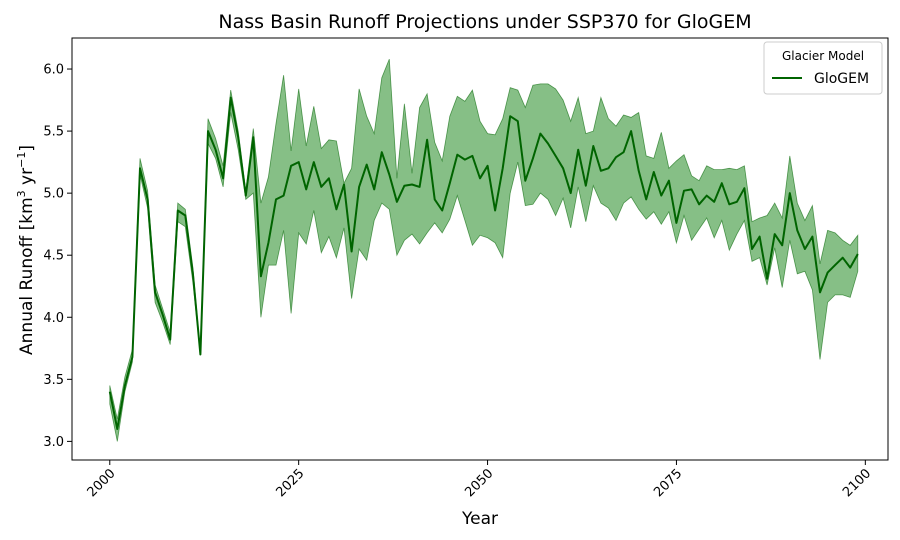 This screenshot has height=540, width=900. I want to click on y-tick-label: 3.0, so click(53, 442).